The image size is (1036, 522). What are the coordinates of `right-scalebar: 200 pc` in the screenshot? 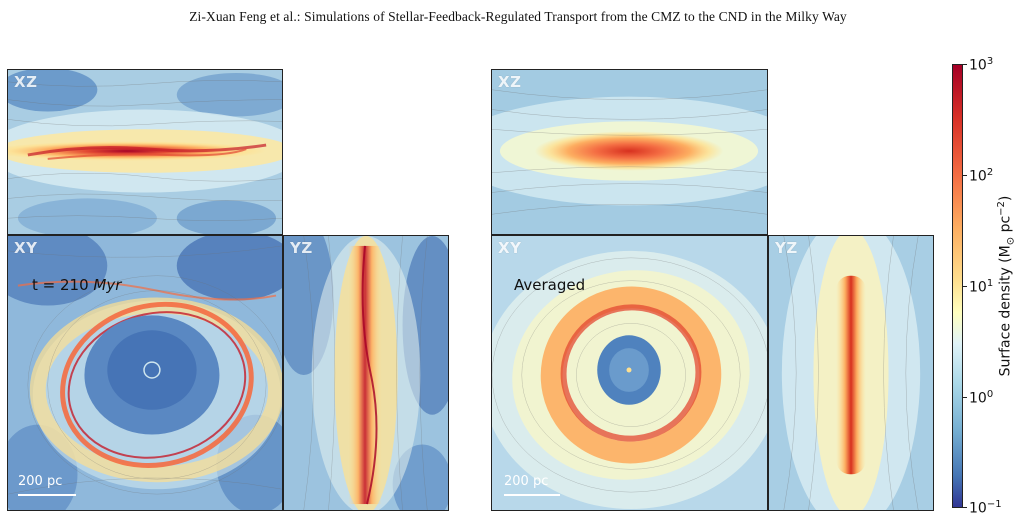 It's located at (534, 485).